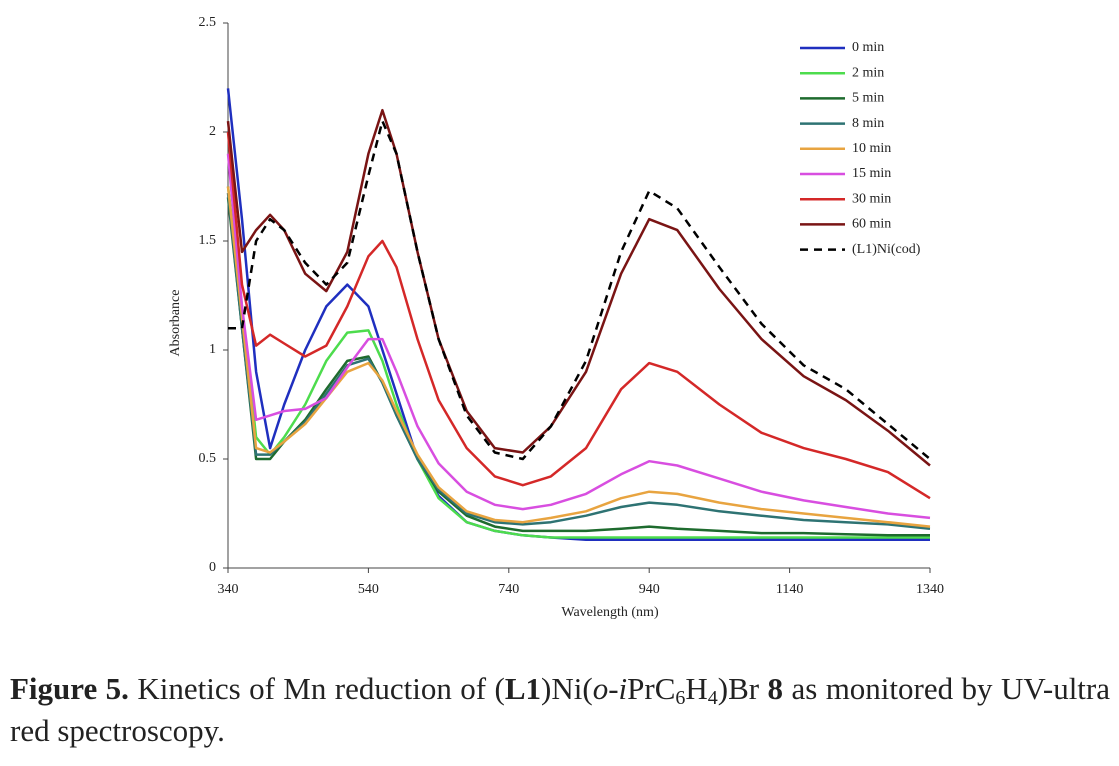  I want to click on caption-label: Figure 5., so click(69, 688).